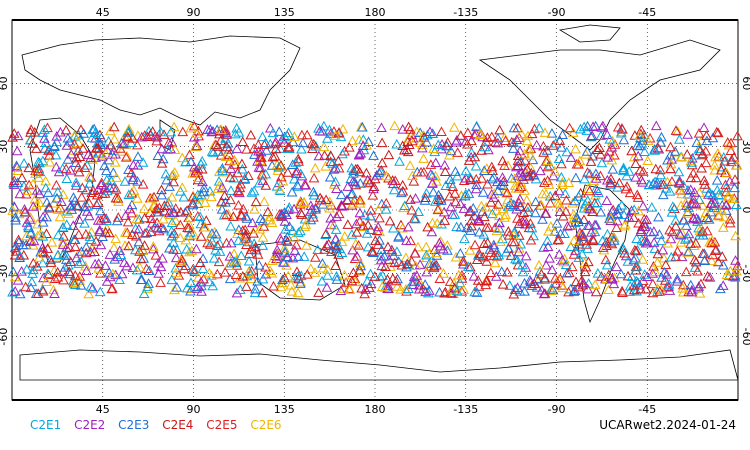  Describe the element at coordinates (379, 365) in the screenshot. I see `antarctica-outline` at that location.